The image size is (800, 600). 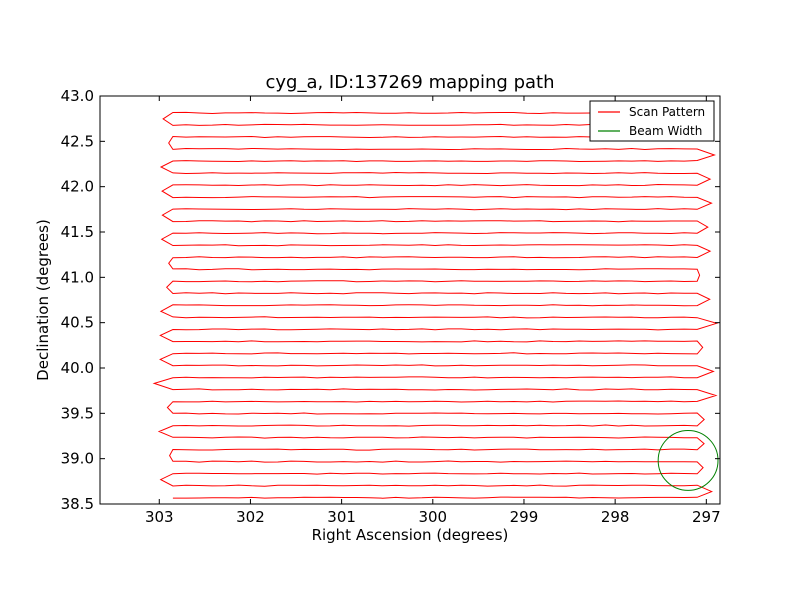 I want to click on chart-title: cyg_a, ID:137269 mapping path, so click(x=409, y=82).